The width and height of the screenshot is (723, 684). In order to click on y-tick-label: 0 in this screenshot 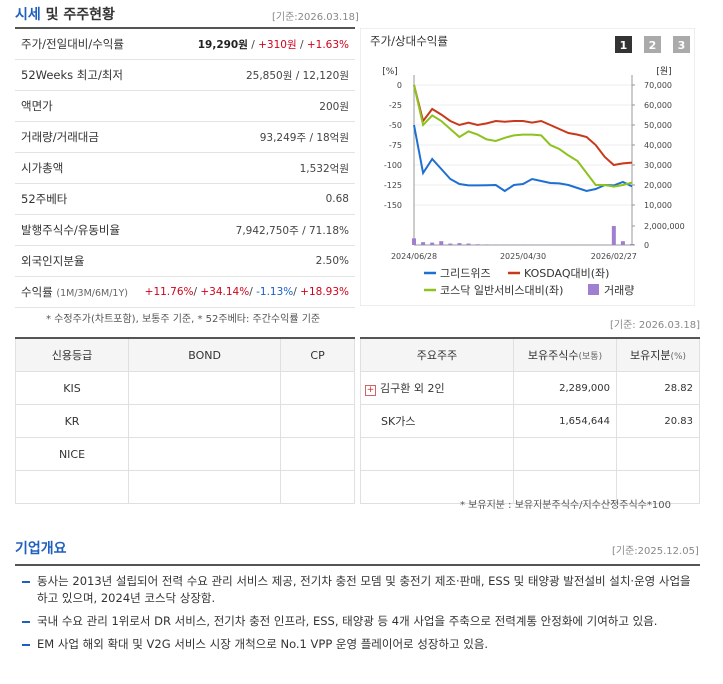, I will do `click(399, 85)`.